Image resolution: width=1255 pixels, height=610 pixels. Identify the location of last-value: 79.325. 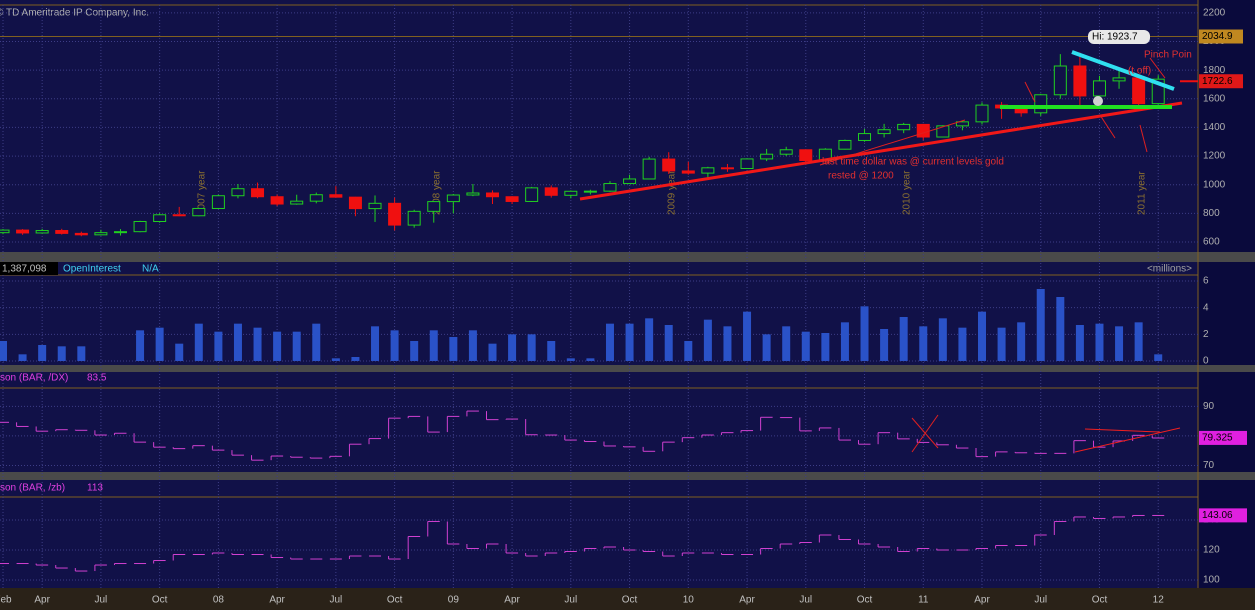
(1217, 438).